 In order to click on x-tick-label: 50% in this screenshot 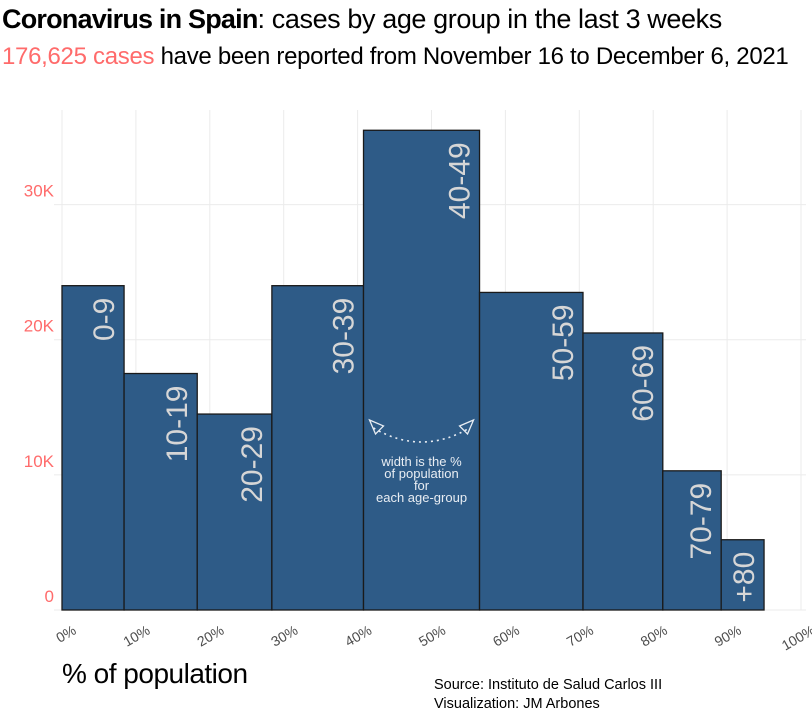, I will do `click(432, 636)`.